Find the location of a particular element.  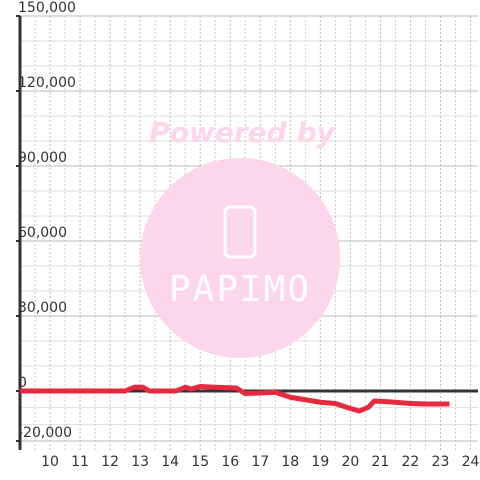

y-tick-label: 90,000 is located at coordinates (42, 158).